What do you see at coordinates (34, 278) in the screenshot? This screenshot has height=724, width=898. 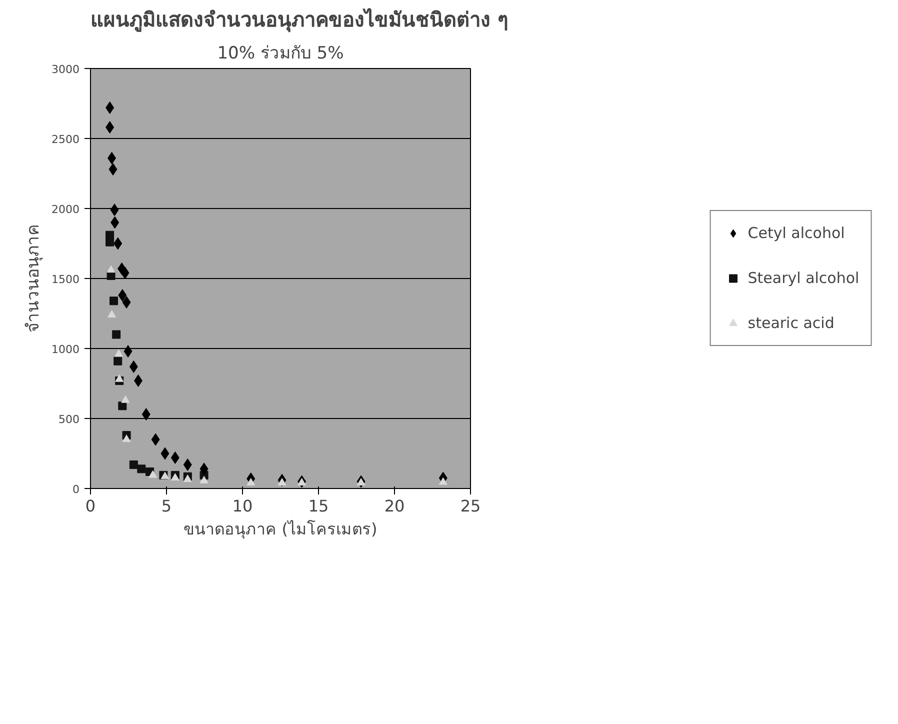 I see `y-axis-title: จำนวนอนุภาค` at bounding box center [34, 278].